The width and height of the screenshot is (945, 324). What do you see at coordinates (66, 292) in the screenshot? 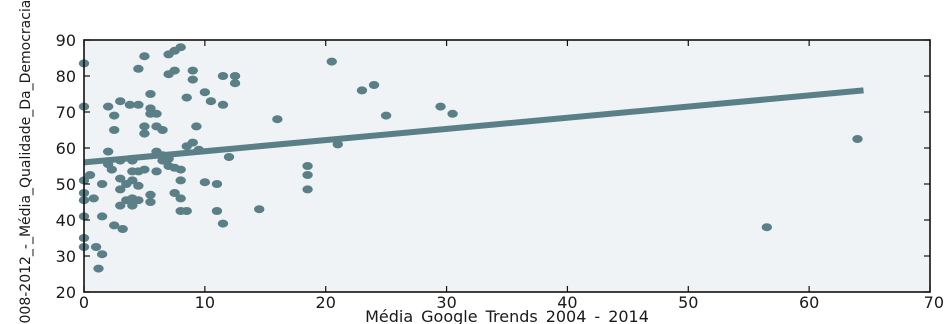
I see `y-tick-label-0: 20` at bounding box center [66, 292].